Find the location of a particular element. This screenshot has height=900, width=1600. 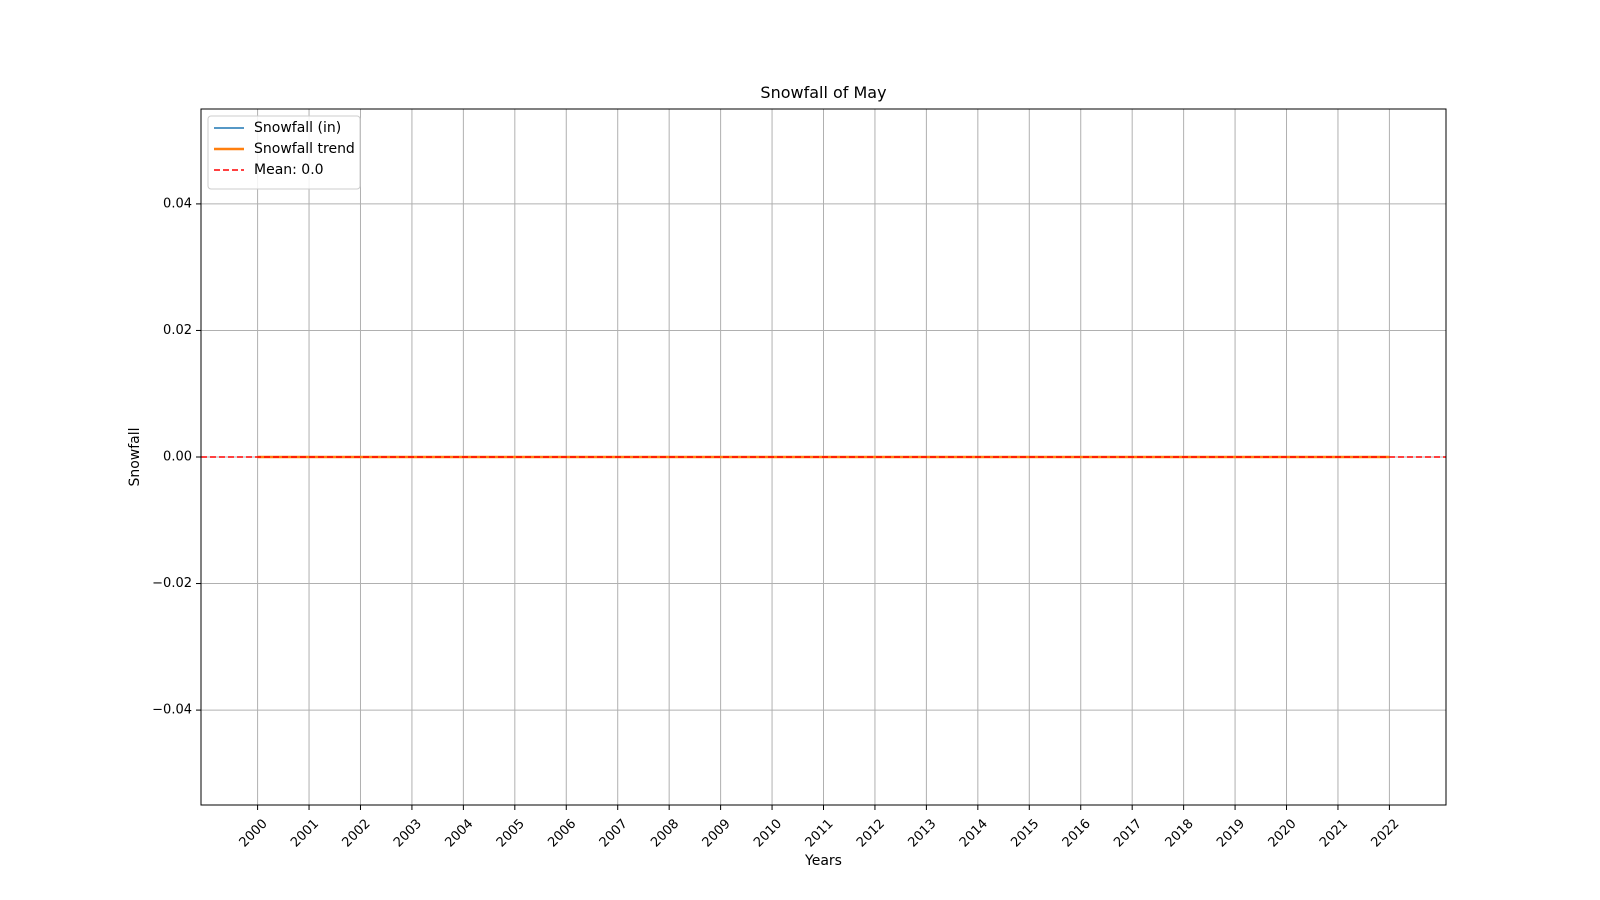

y-tick-label: 0.04 is located at coordinates (177, 203).